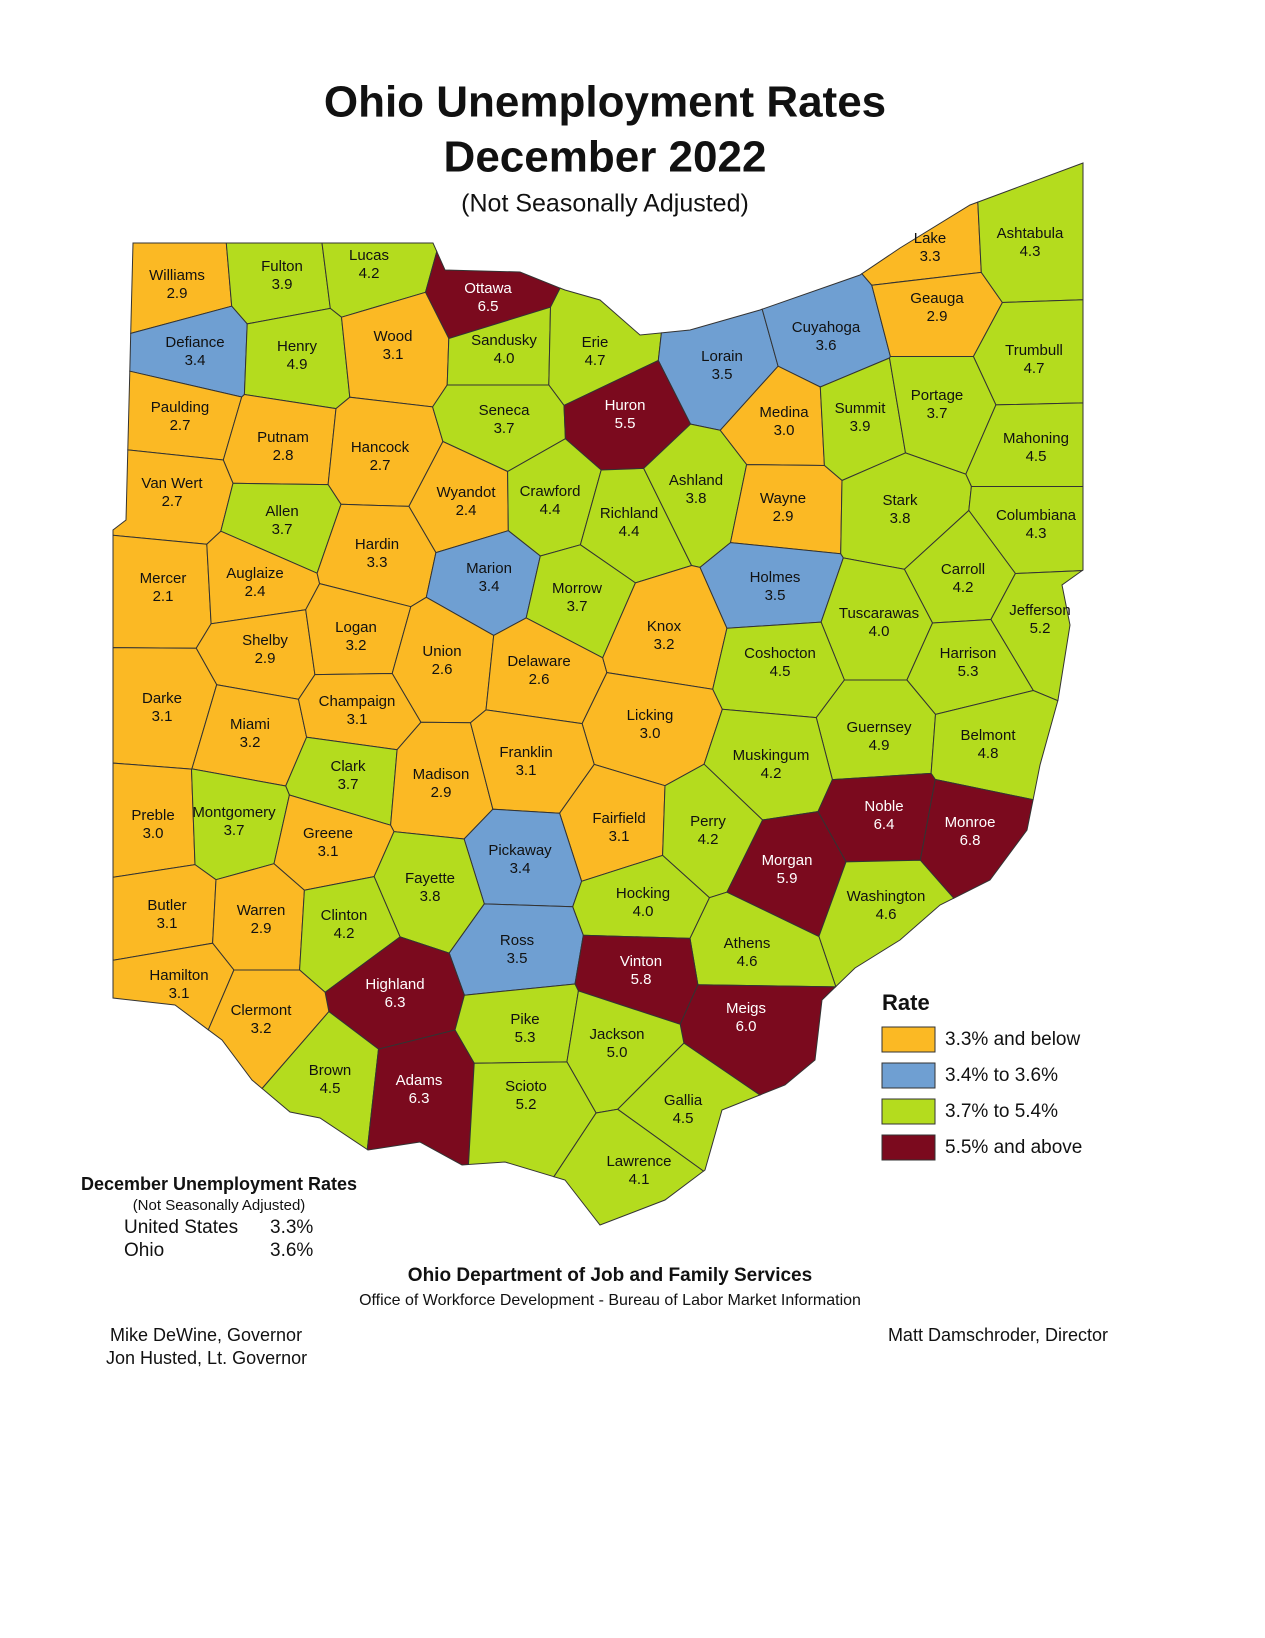 This screenshot has height=1638, width=1265. I want to click on comparison-title: December Unemployment Rates, so click(219, 1184).